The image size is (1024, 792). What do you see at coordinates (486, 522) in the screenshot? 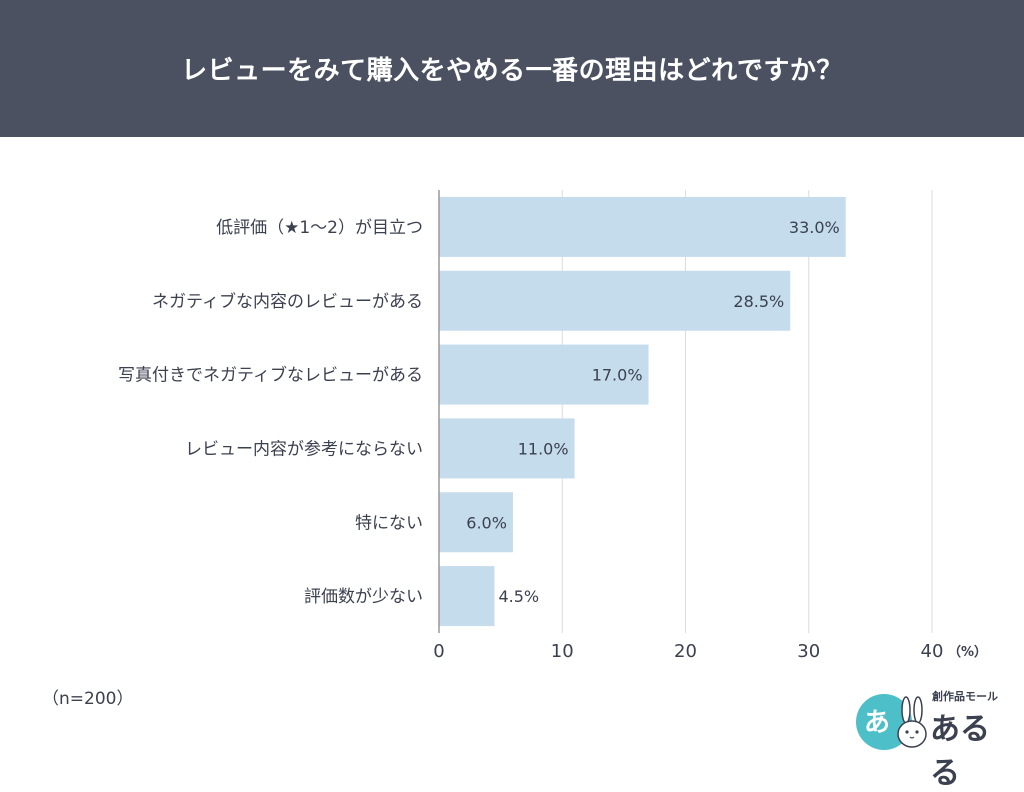
I see `value-label: 6.0%` at bounding box center [486, 522].